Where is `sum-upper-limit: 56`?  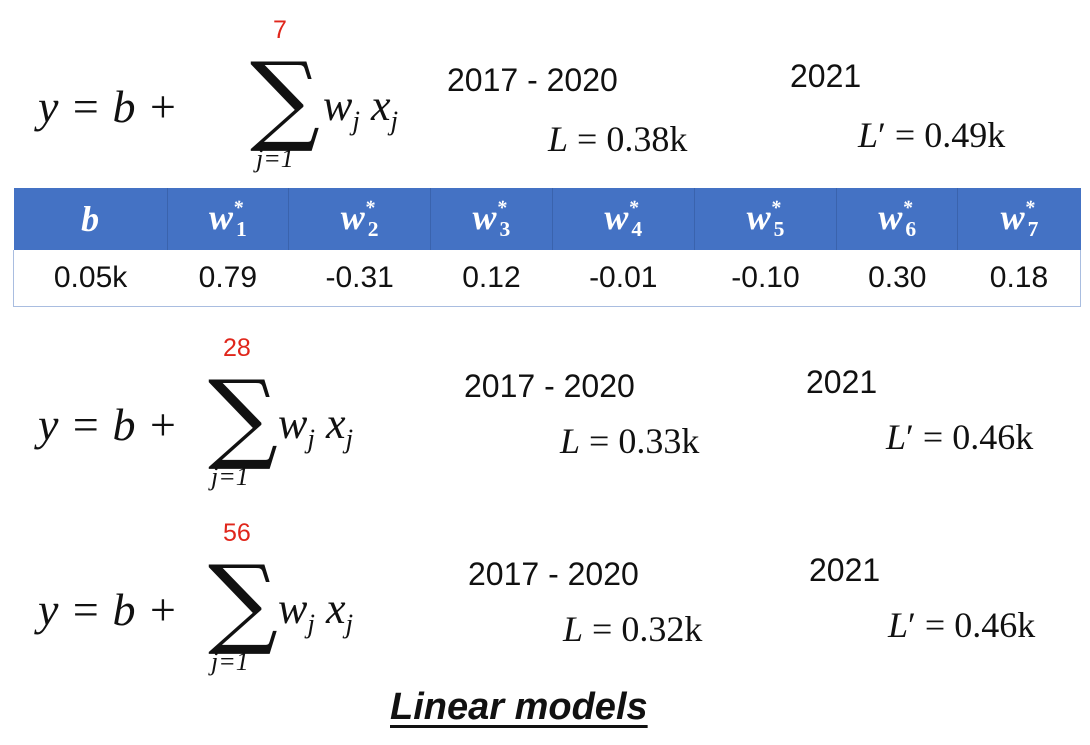
sum-upper-limit: 56 is located at coordinates (237, 533).